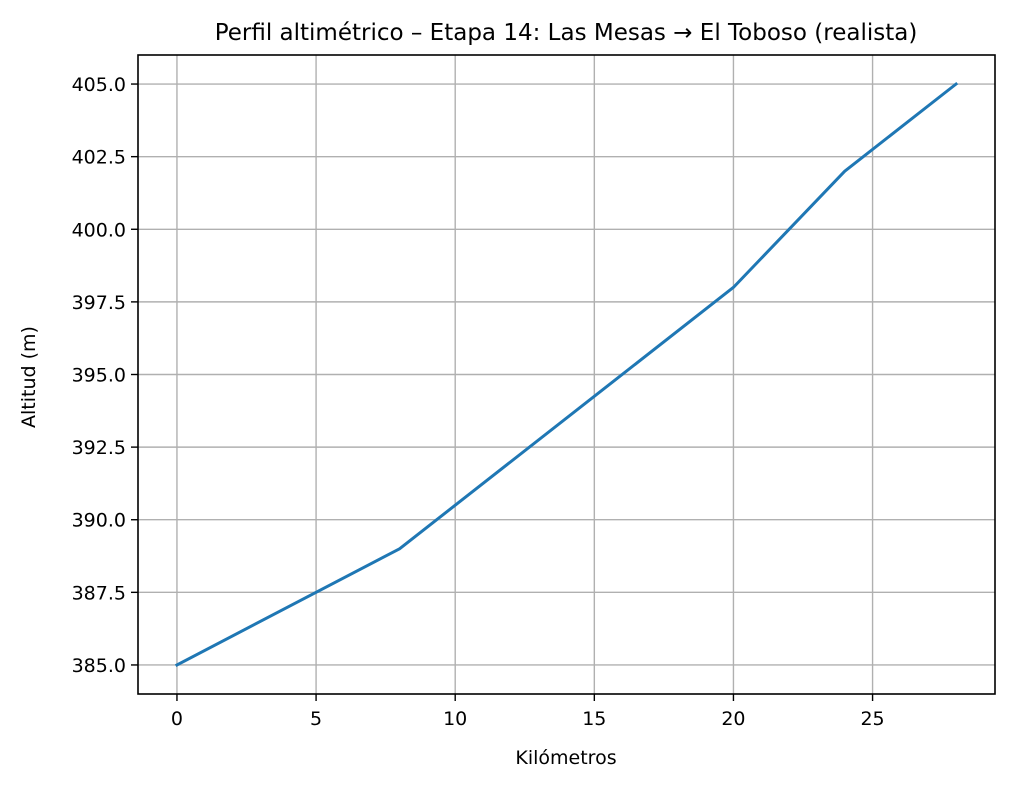  What do you see at coordinates (99, 376) in the screenshot?
I see `y-tick-label: 395.0` at bounding box center [99, 376].